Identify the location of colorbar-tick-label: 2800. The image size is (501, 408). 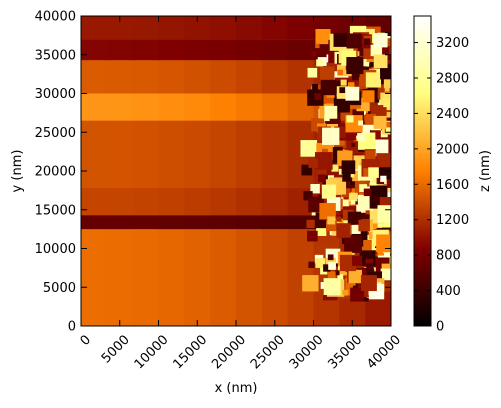
(452, 79).